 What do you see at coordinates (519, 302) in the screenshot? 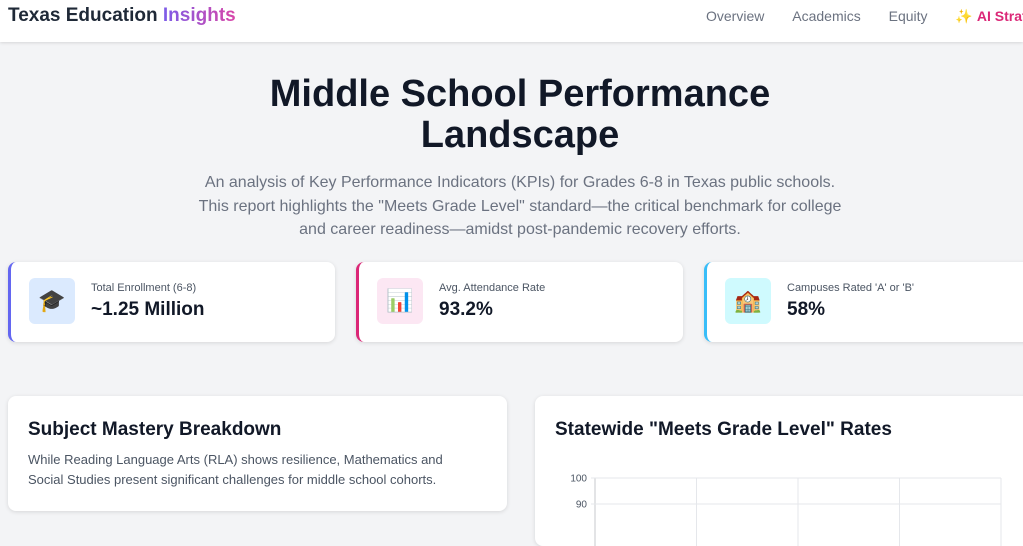
I see `kpi-card-attendance: 📊 Avg. Attendance Rate 93.2%` at bounding box center [519, 302].